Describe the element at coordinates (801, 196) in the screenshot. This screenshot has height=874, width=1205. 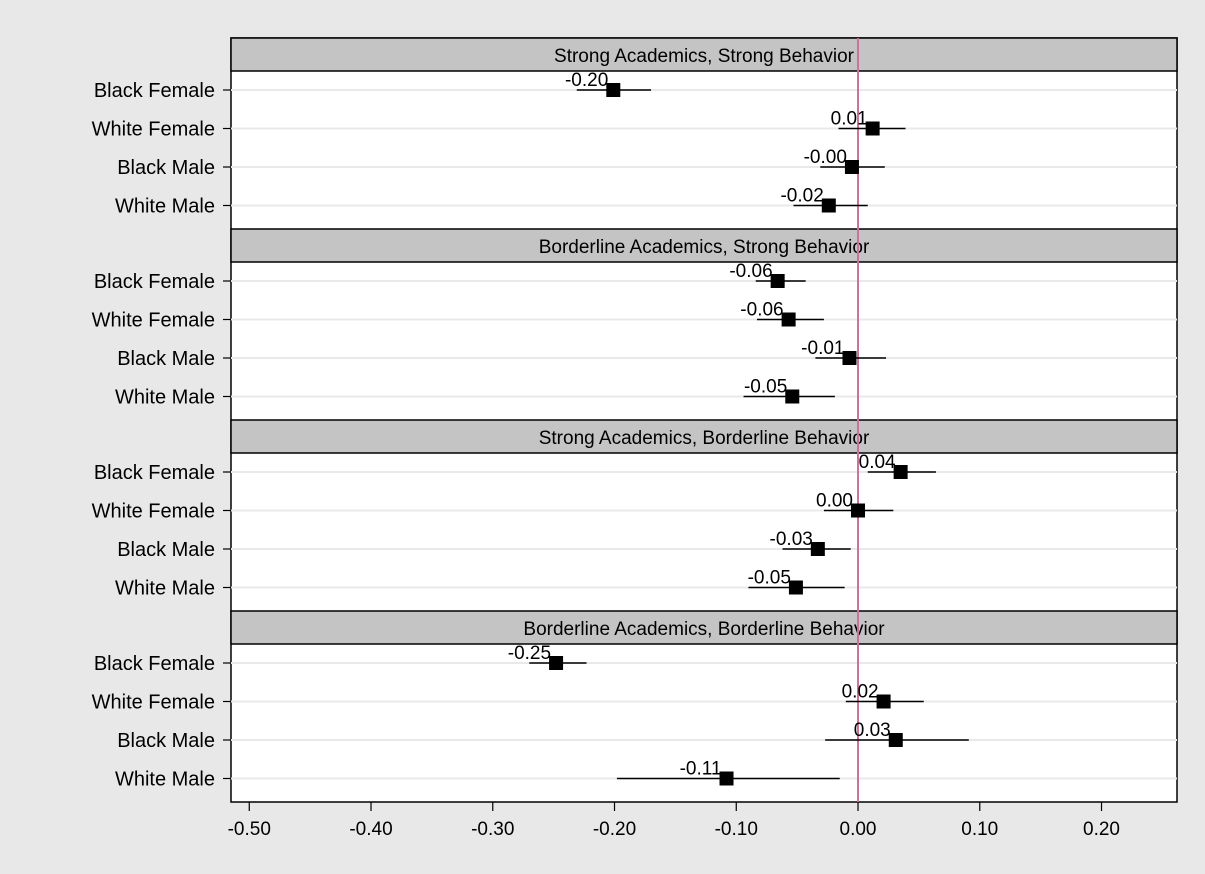
I see `data-label: -0.02` at that location.